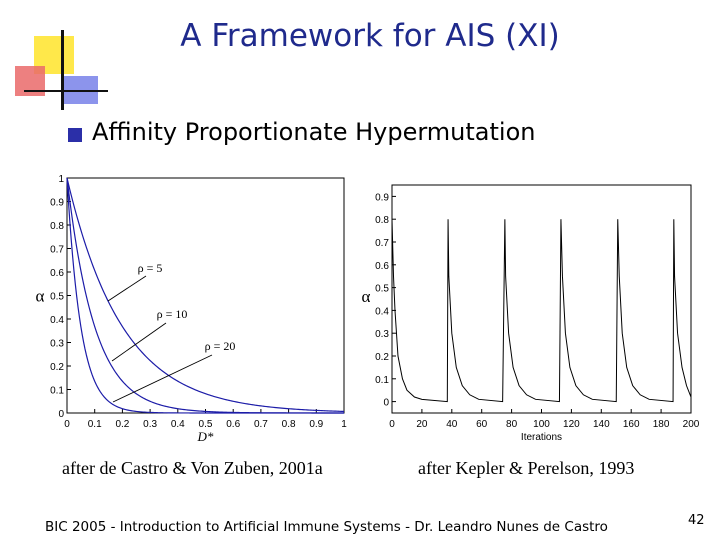 Image resolution: width=728 pixels, height=546 pixels. What do you see at coordinates (386, 403) in the screenshot?
I see `right-y-tick-label: 0` at bounding box center [386, 403].